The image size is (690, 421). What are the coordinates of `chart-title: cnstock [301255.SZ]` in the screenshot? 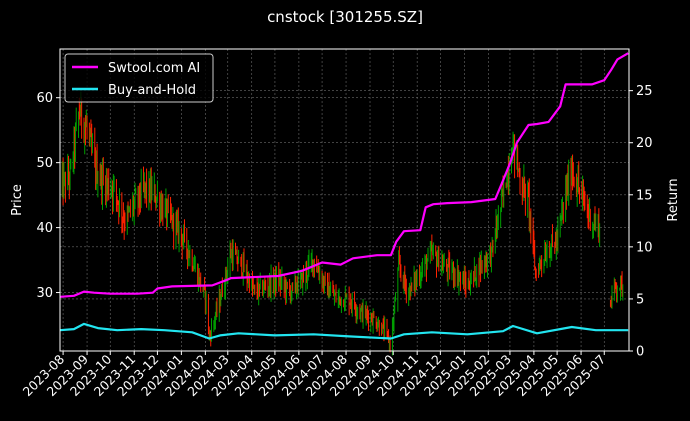 It's located at (345, 17).